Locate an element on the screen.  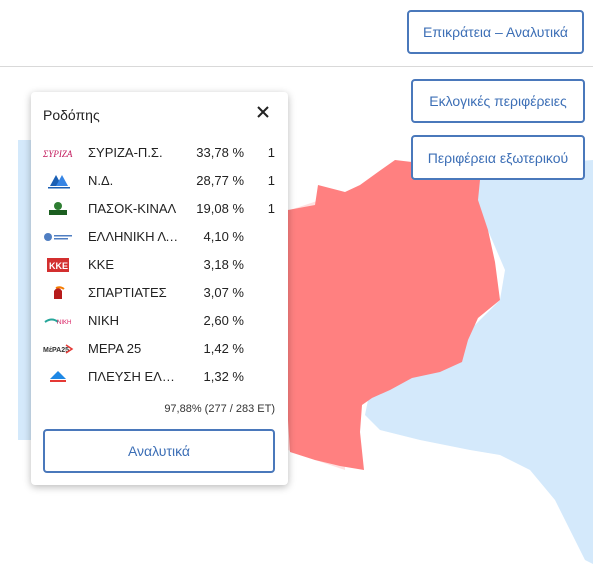
party-name: Ν.Δ. is located at coordinates (101, 180).